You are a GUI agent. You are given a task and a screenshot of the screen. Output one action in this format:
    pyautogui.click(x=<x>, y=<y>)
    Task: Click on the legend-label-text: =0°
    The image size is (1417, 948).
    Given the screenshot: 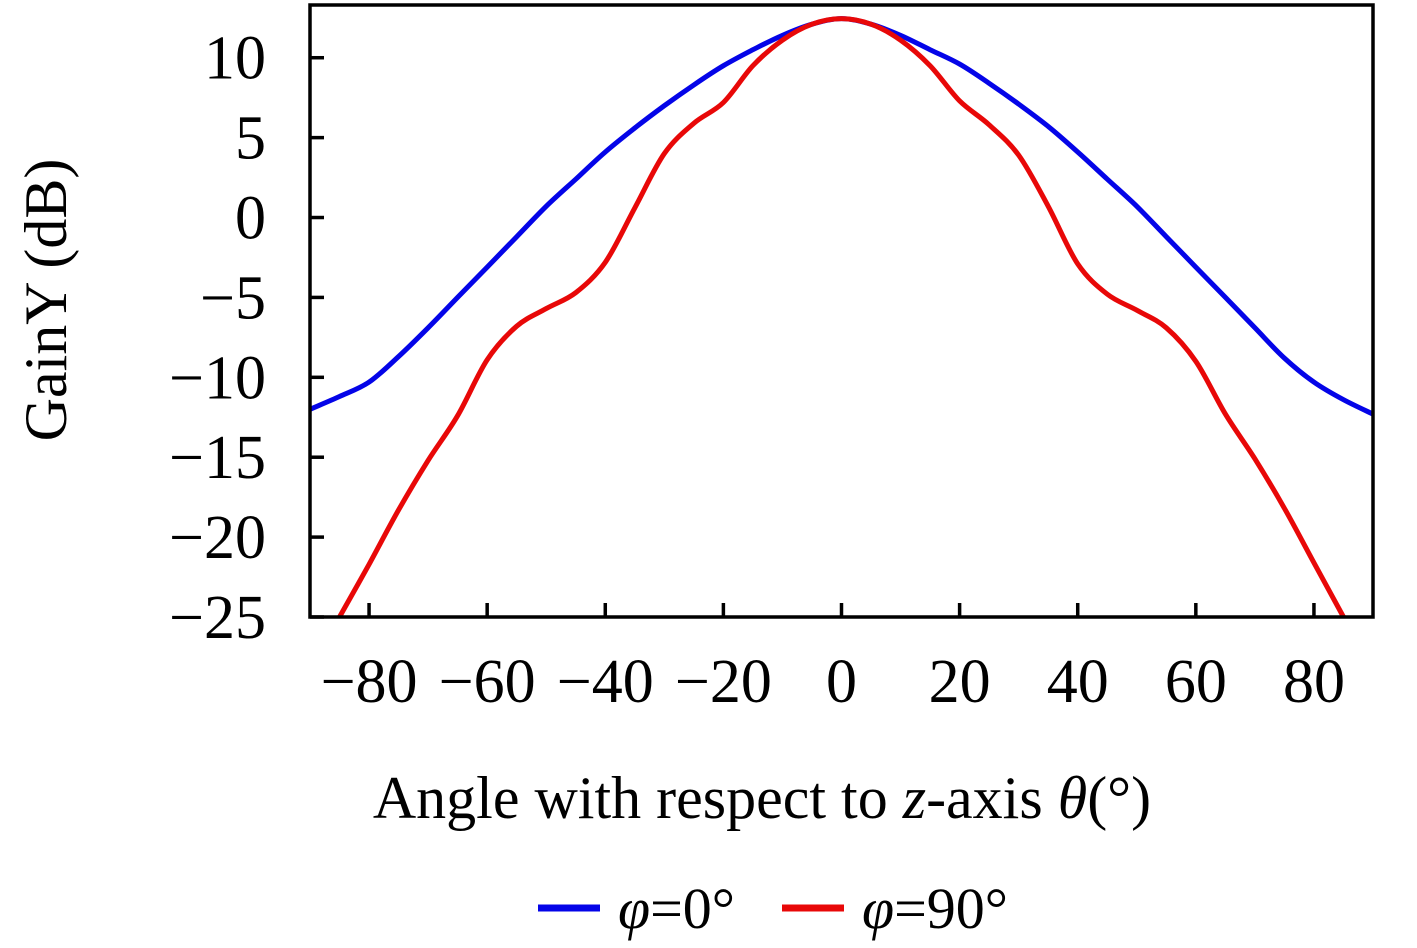 What is the action you would take?
    pyautogui.click(x=692, y=908)
    